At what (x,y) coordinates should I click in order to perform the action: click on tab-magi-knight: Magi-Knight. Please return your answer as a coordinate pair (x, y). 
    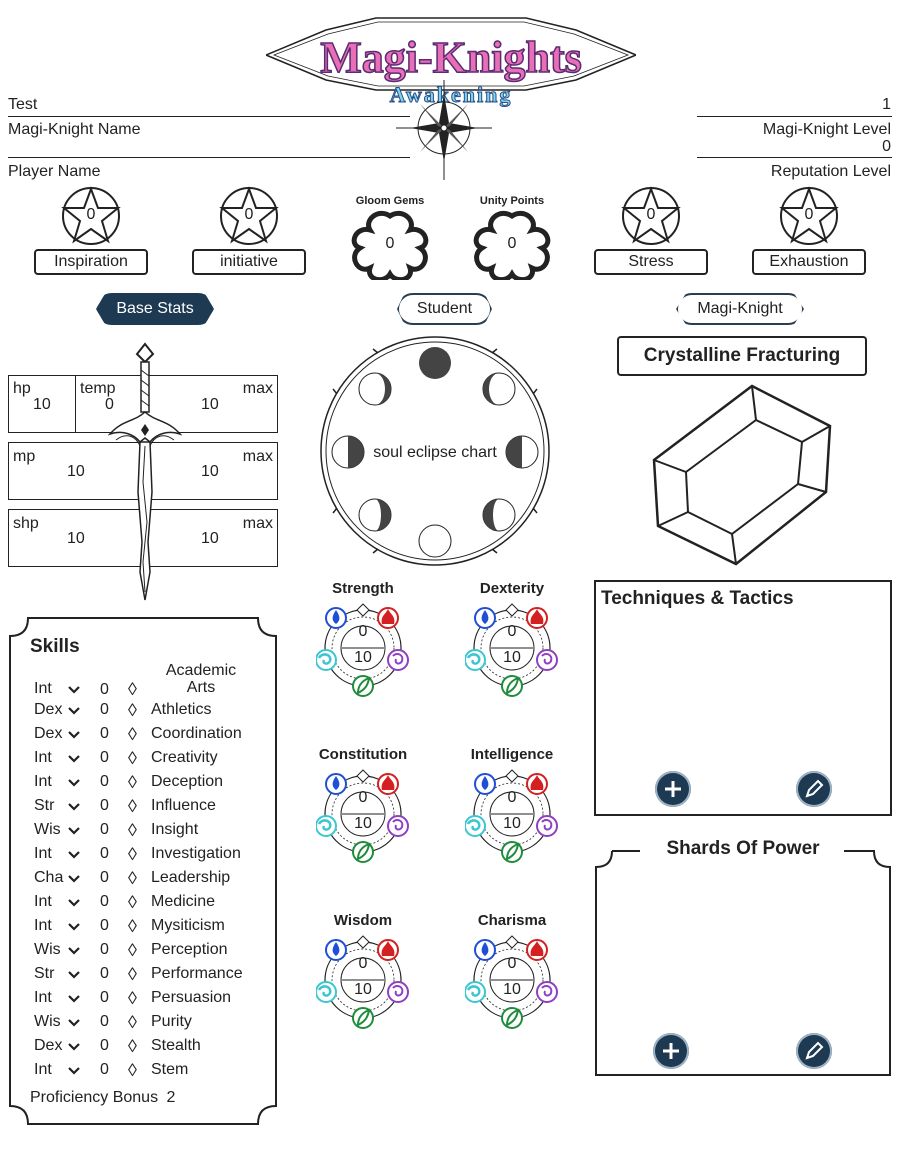
    Looking at the image, I should click on (740, 309).